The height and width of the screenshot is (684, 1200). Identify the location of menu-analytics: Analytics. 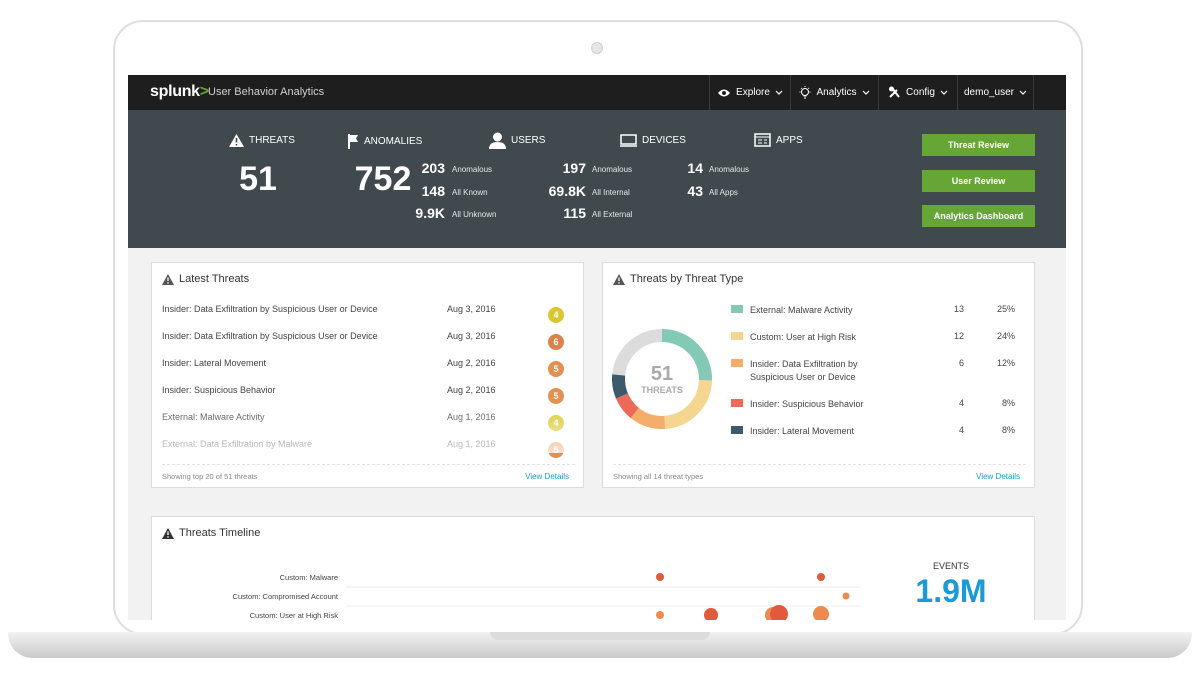
(834, 92).